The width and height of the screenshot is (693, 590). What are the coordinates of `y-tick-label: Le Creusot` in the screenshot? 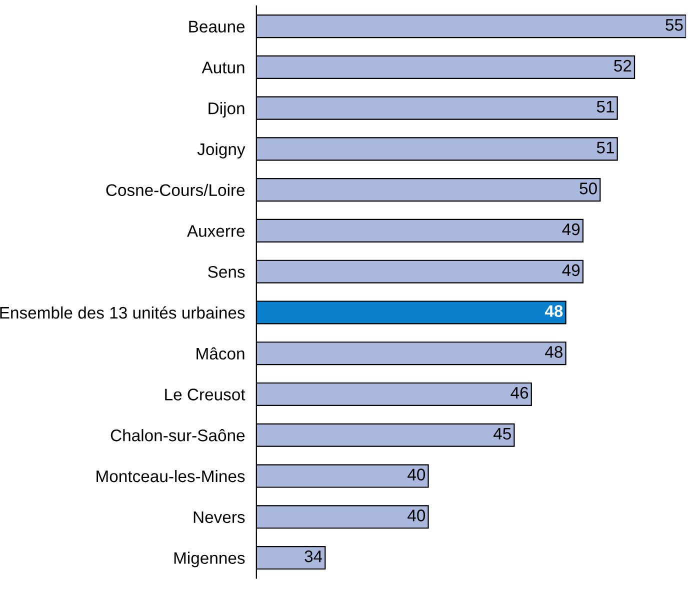 It's located at (205, 394).